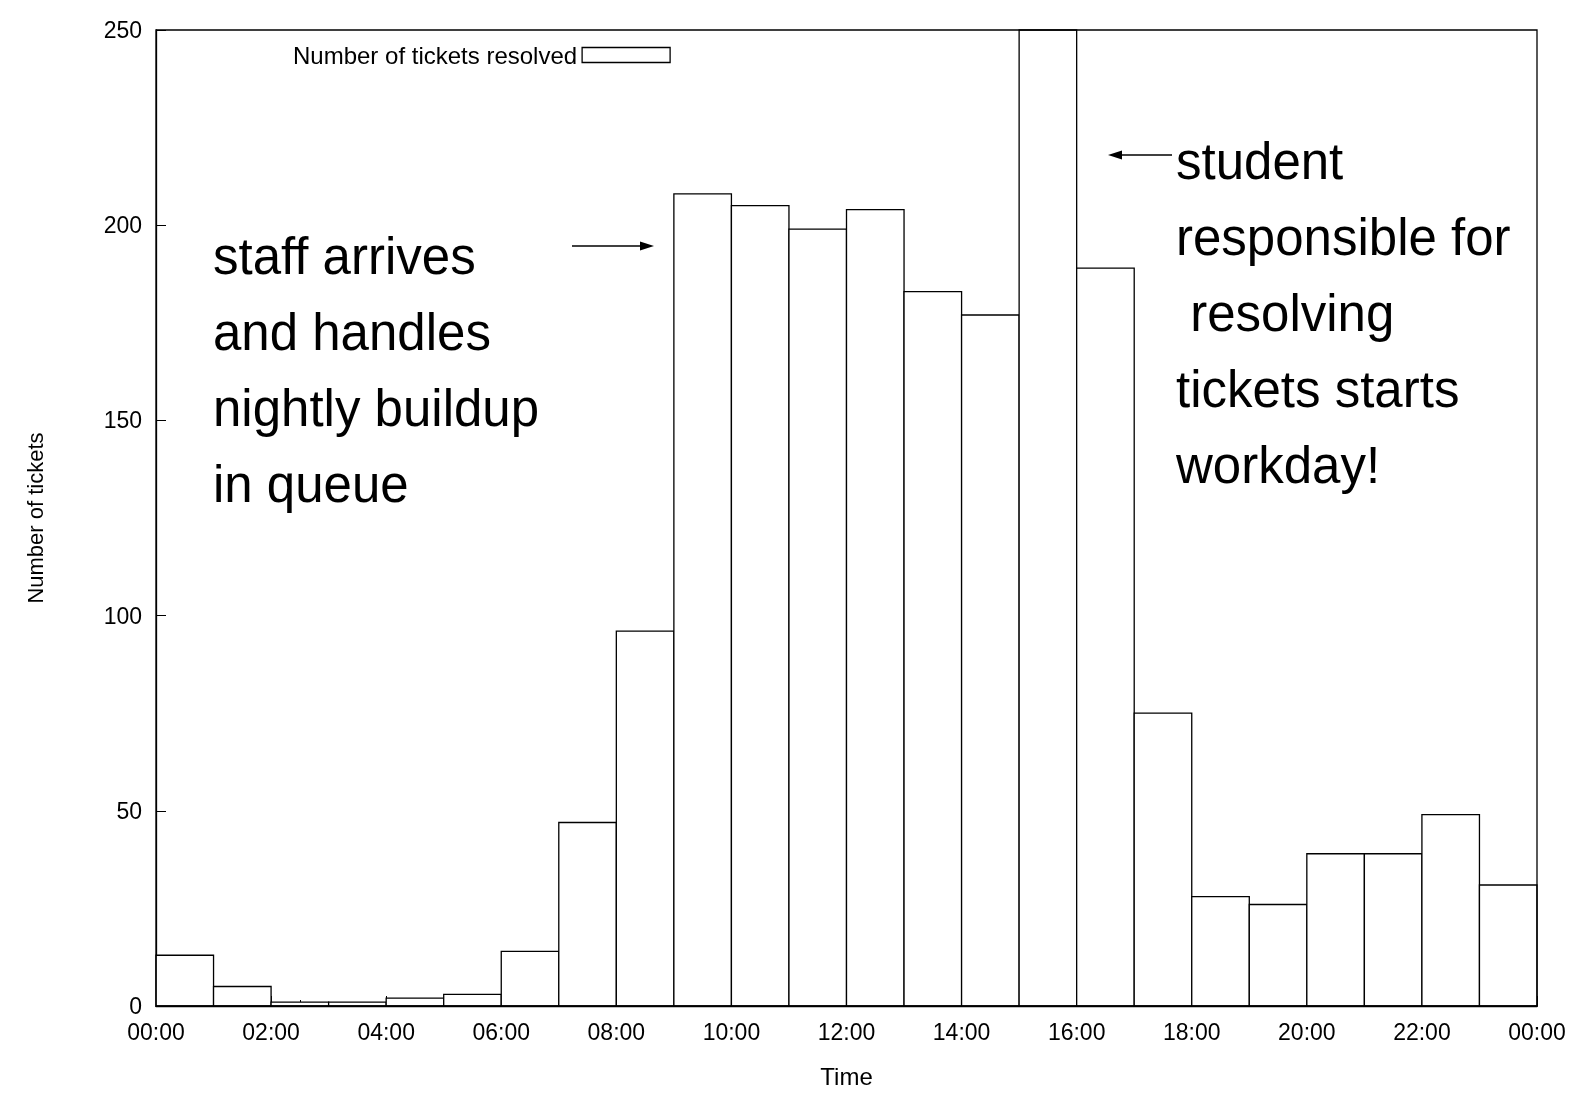  What do you see at coordinates (135, 1006) in the screenshot?
I see `y-tick-label: 0` at bounding box center [135, 1006].